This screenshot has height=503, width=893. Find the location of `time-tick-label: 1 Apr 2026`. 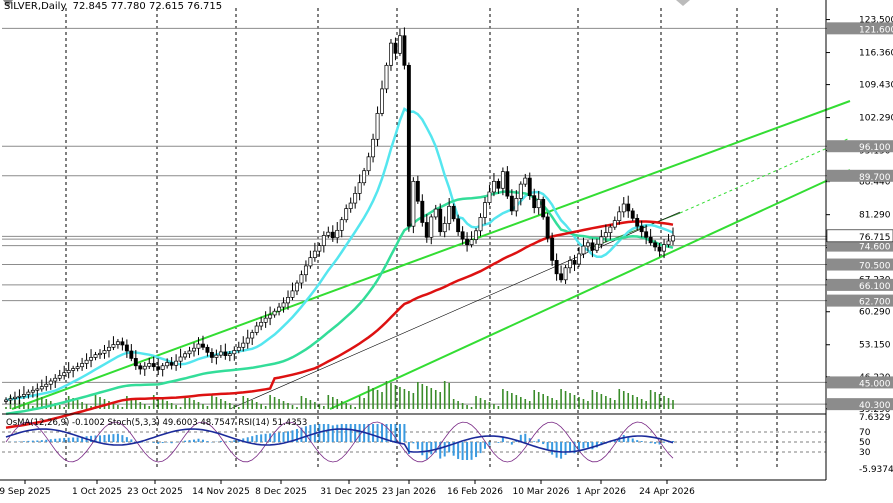

time-tick-label: 1 Apr 2026 is located at coordinates (601, 492).